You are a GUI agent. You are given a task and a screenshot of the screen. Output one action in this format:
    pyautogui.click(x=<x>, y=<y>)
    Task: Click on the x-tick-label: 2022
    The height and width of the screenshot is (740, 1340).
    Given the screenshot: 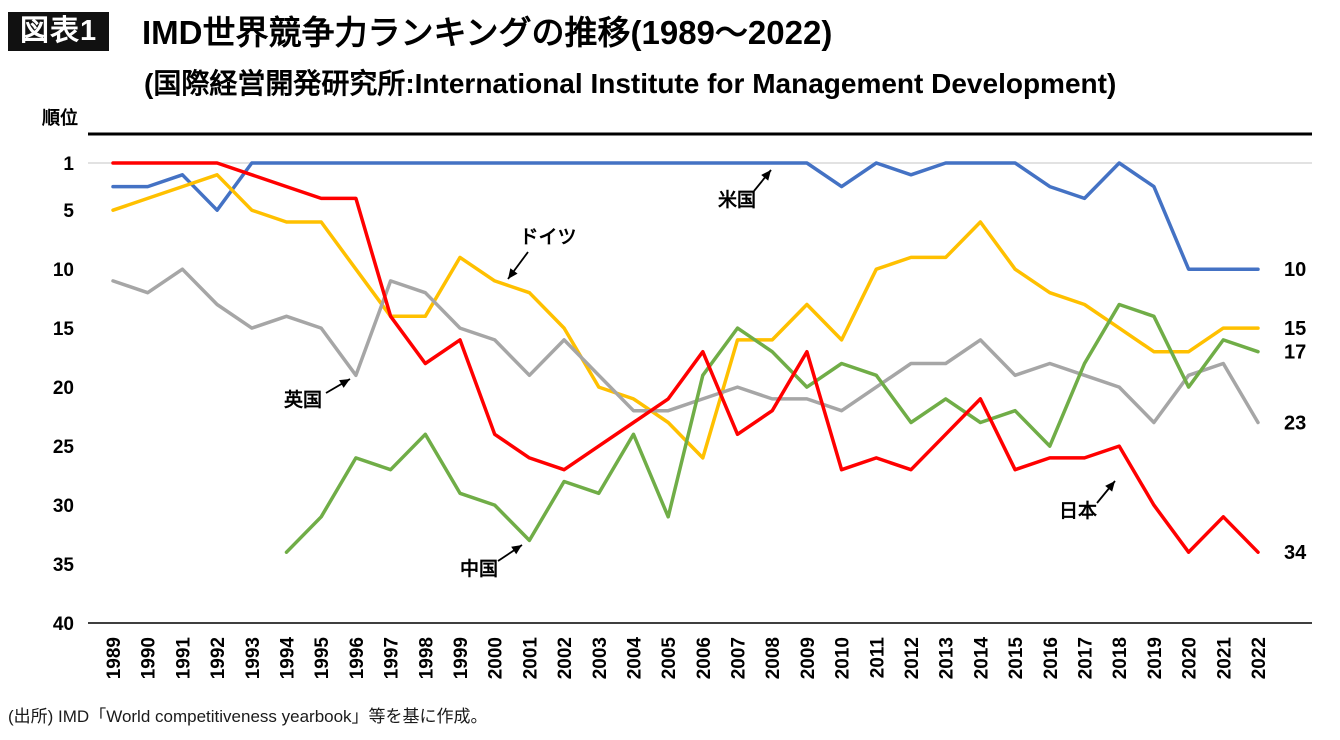 What is the action you would take?
    pyautogui.click(x=1259, y=658)
    